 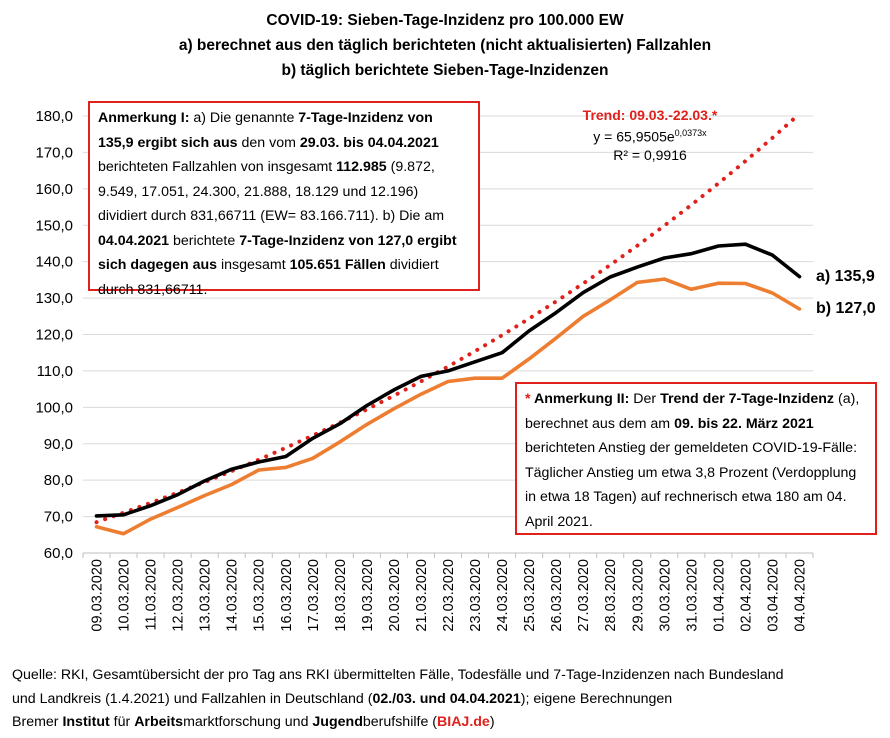 What do you see at coordinates (54, 225) in the screenshot?
I see `y-tick-label: 150,0` at bounding box center [54, 225].